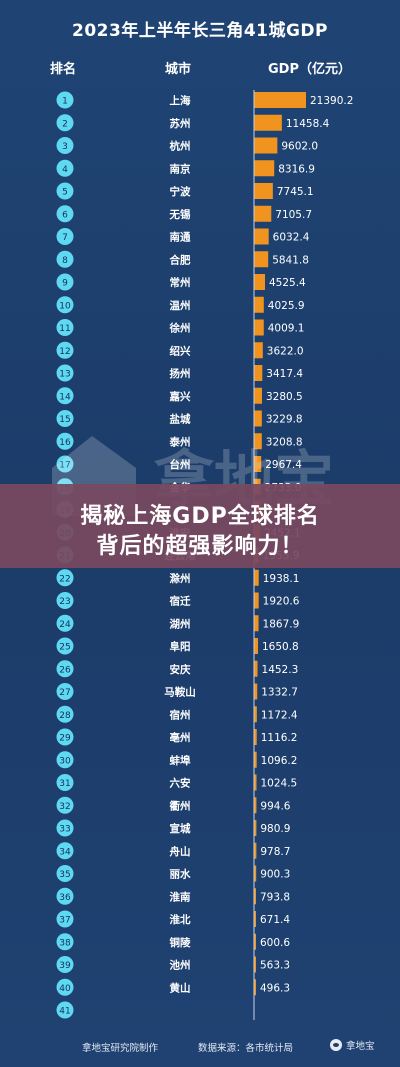 The height and width of the screenshot is (1067, 400). I want to click on rank-label: 9, so click(65, 284).